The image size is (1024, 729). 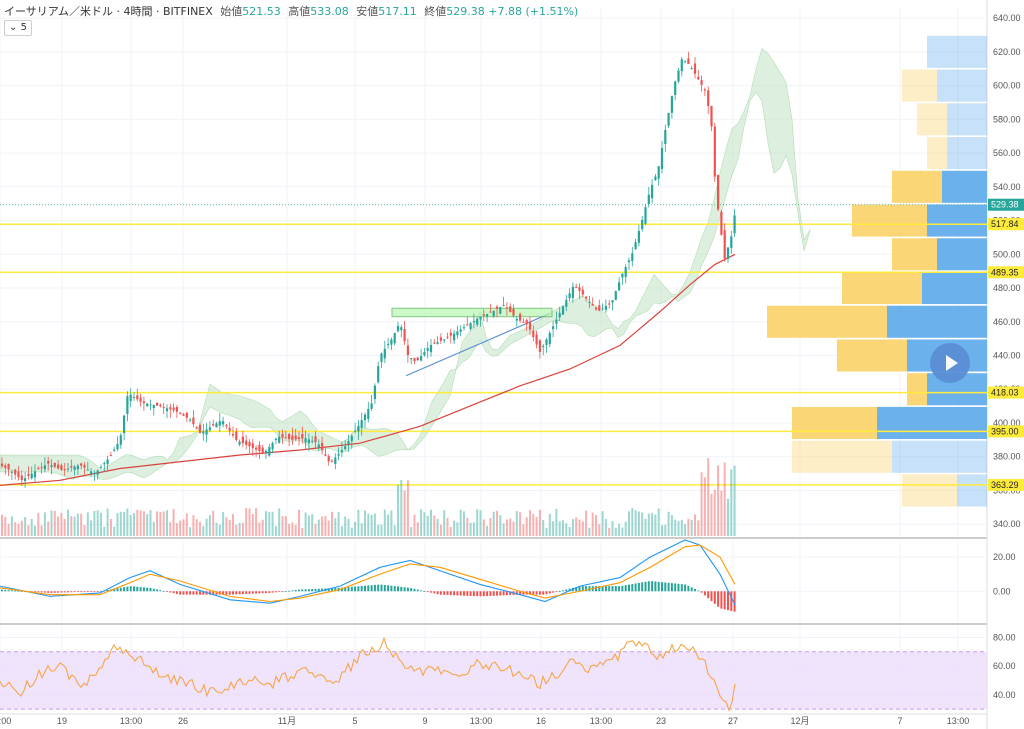 What do you see at coordinates (1006, 204) in the screenshot?
I see `last-price-tag` at bounding box center [1006, 204].